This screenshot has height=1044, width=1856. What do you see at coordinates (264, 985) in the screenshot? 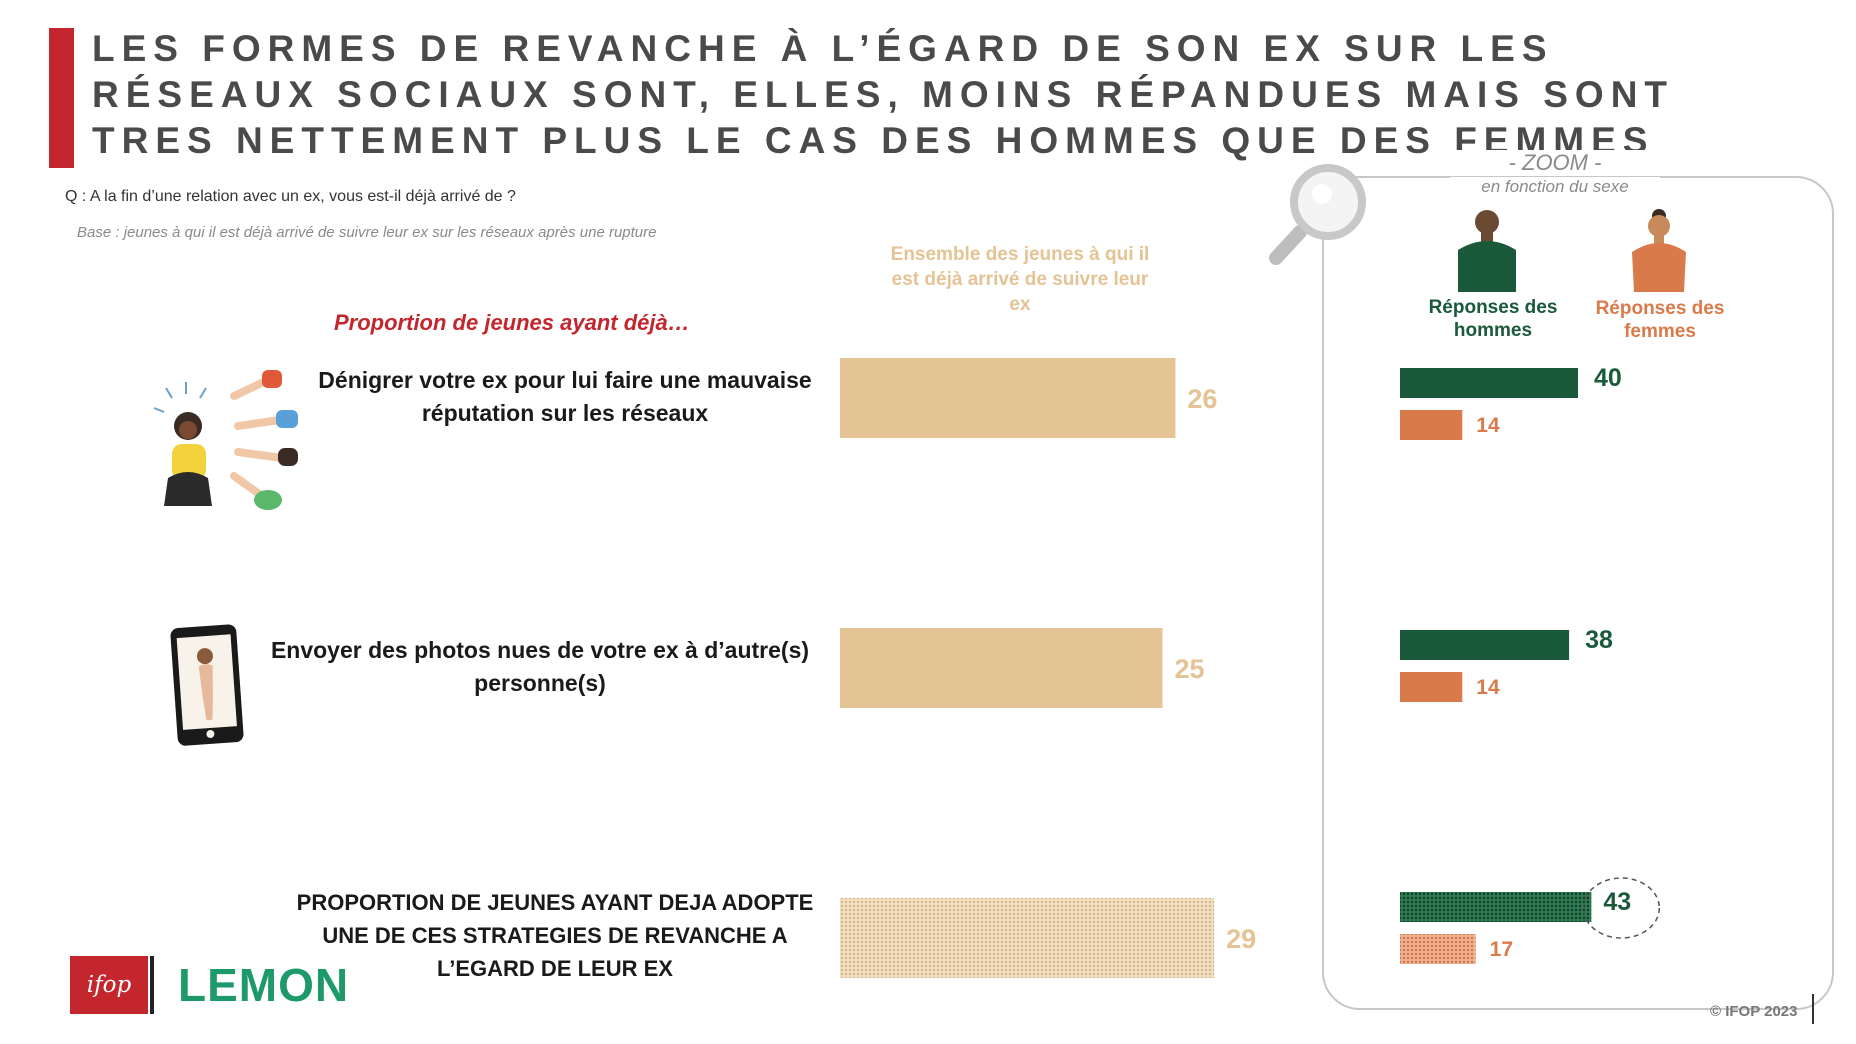
I see `lemon-logo: LEMON` at bounding box center [264, 985].